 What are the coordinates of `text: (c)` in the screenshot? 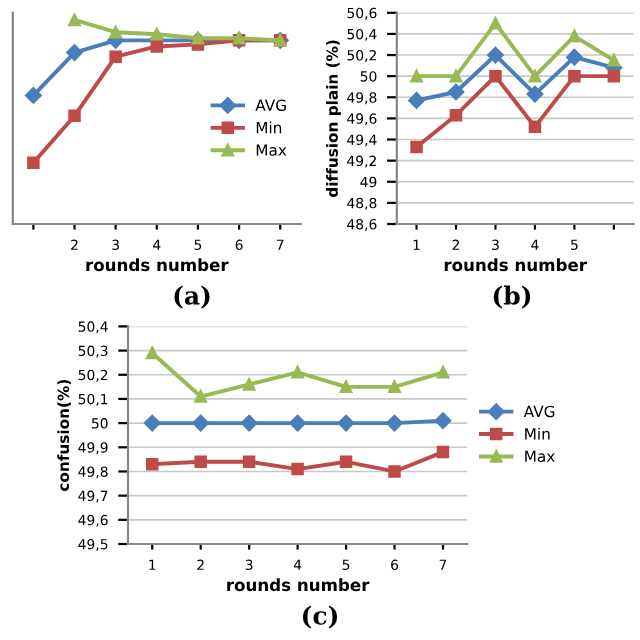 It's located at (320, 617).